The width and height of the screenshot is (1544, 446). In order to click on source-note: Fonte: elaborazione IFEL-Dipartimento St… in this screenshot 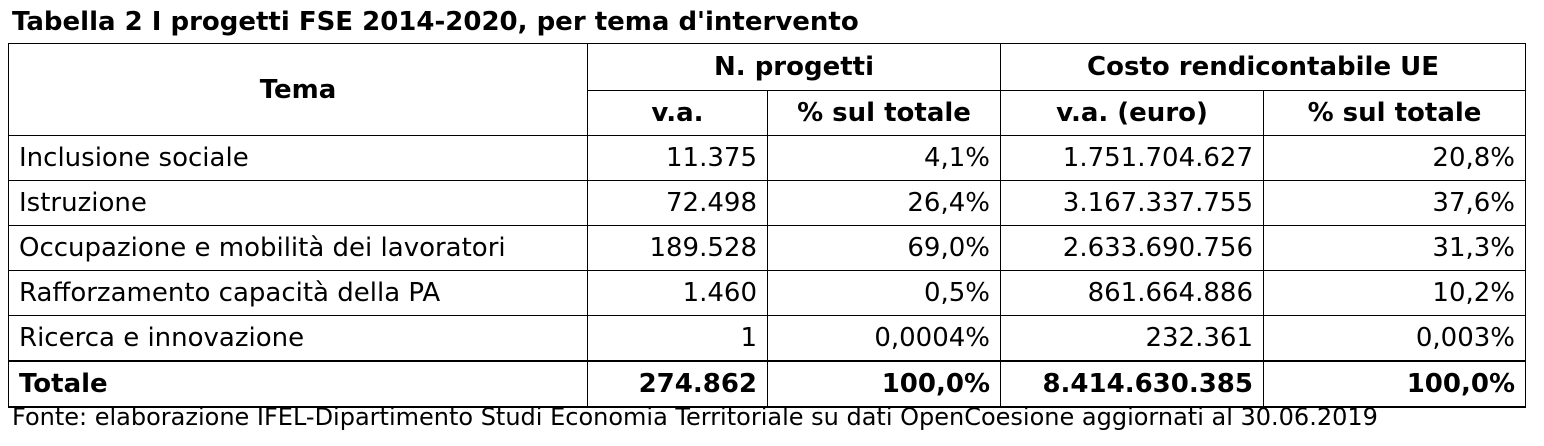, I will do `click(695, 417)`.